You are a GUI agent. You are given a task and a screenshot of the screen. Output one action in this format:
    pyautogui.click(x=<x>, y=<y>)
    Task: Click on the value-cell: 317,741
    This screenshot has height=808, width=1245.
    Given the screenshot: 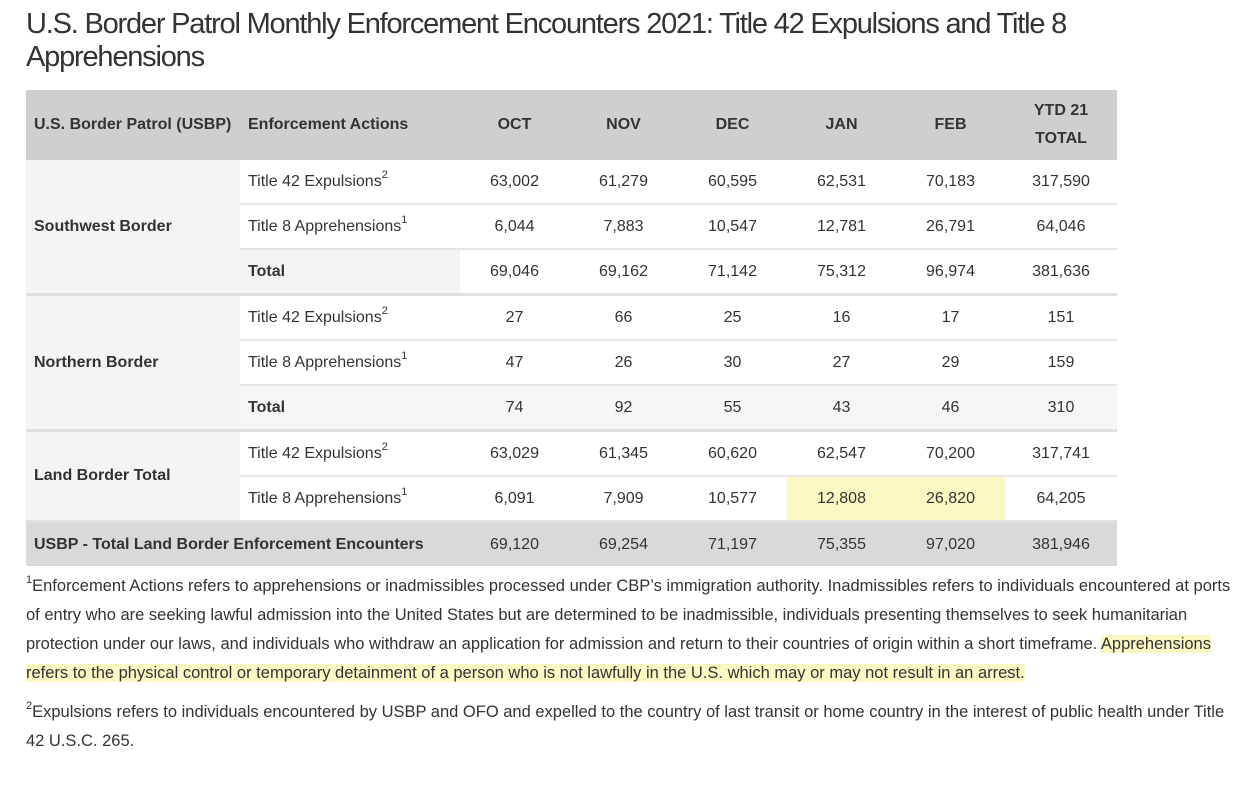 What is the action you would take?
    pyautogui.click(x=1061, y=453)
    